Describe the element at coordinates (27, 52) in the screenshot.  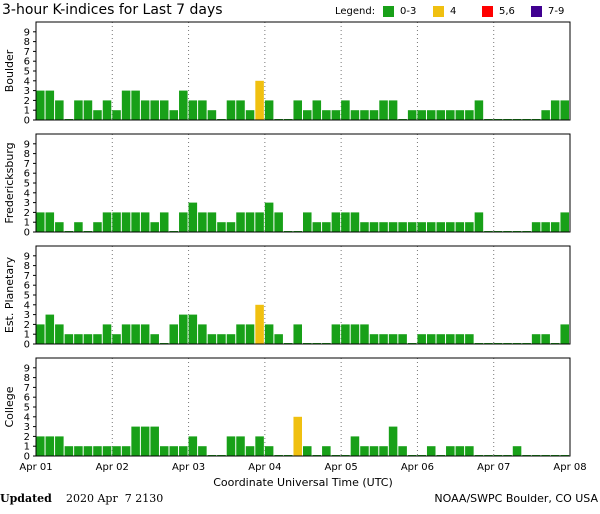
I see `y-tick-label: 7` at that location.